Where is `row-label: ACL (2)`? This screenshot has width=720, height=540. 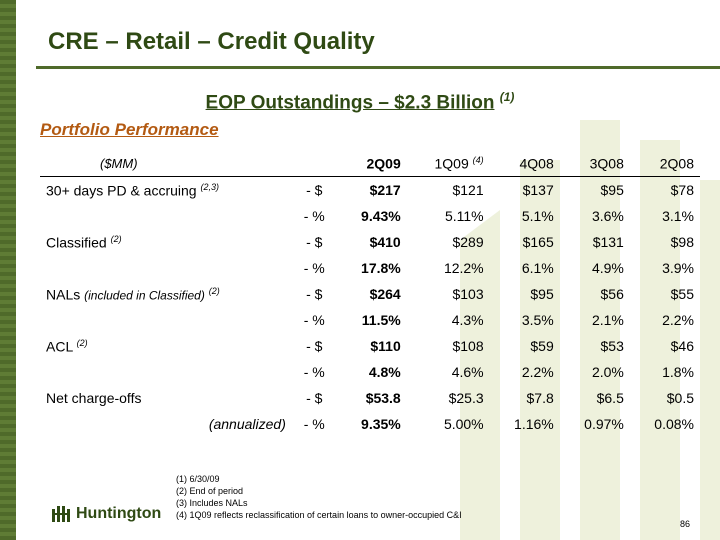 row-label: ACL (2) is located at coordinates (67, 346).